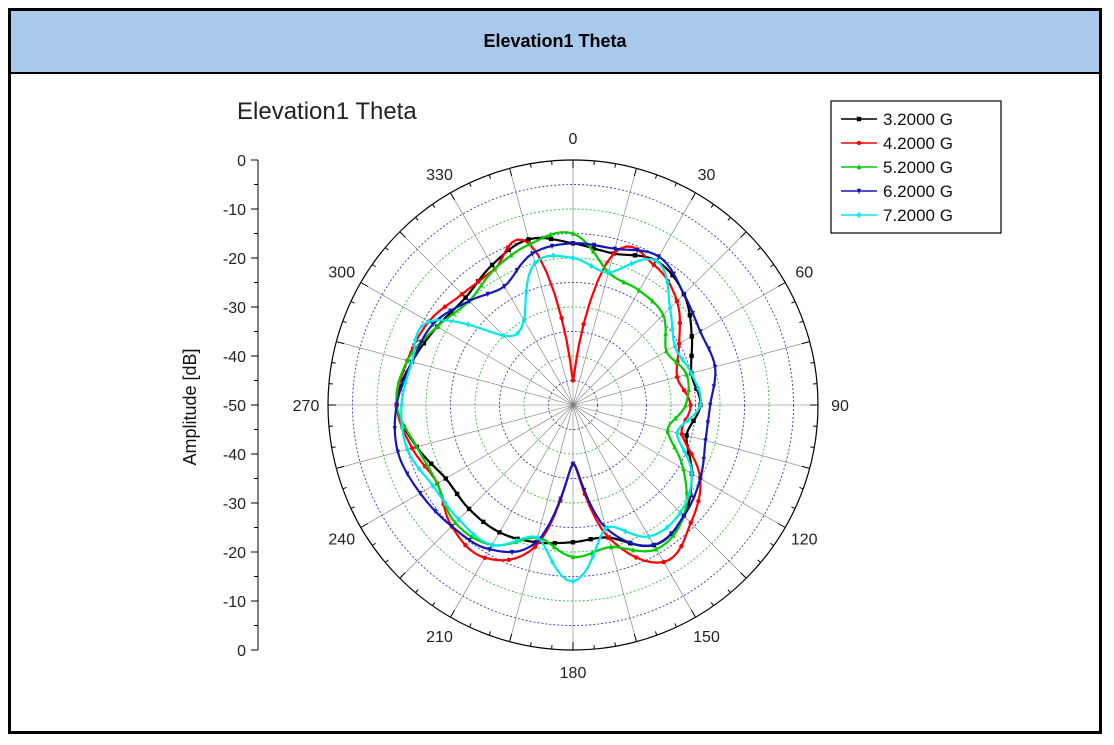 Image resolution: width=1114 pixels, height=745 pixels. What do you see at coordinates (234, 406) in the screenshot?
I see `radial-tick-label: -50` at bounding box center [234, 406].